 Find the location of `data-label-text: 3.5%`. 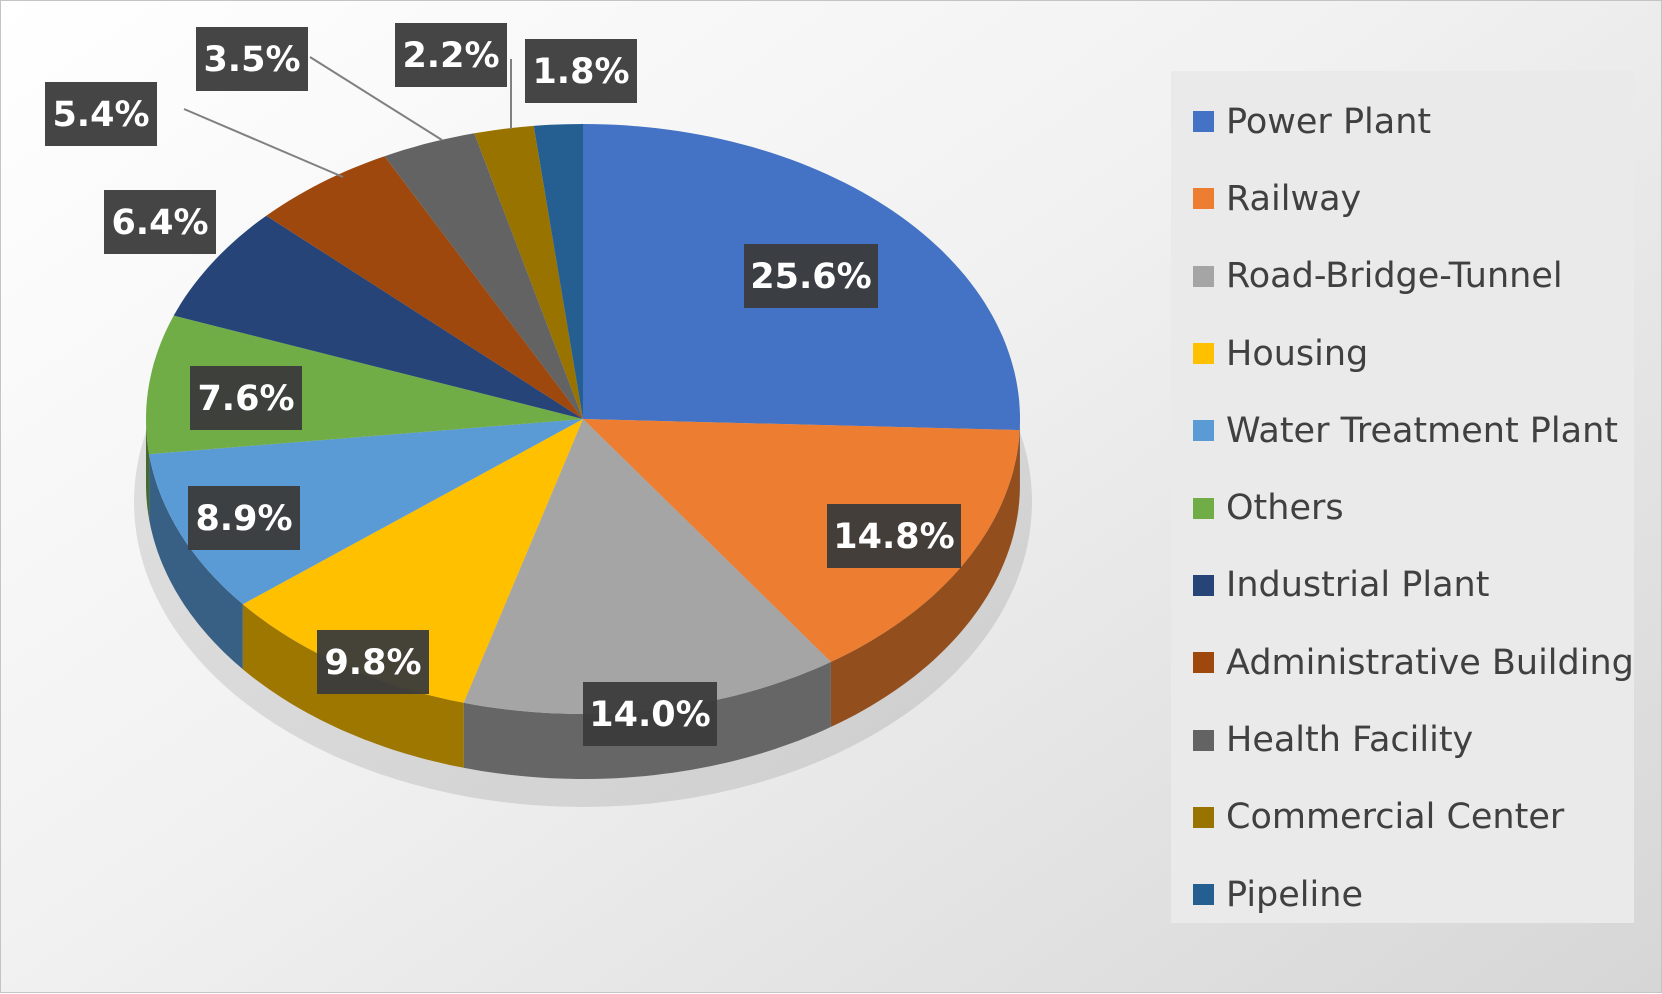

data-label-text: 3.5% is located at coordinates (251, 60).